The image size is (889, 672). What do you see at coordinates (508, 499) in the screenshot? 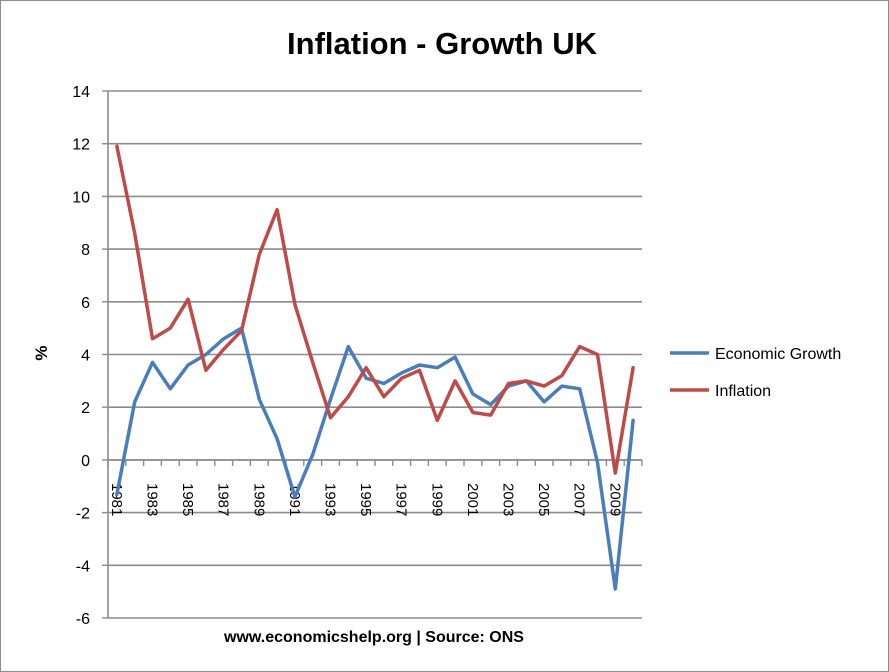
I see `x-tick-label: 2003` at bounding box center [508, 499].